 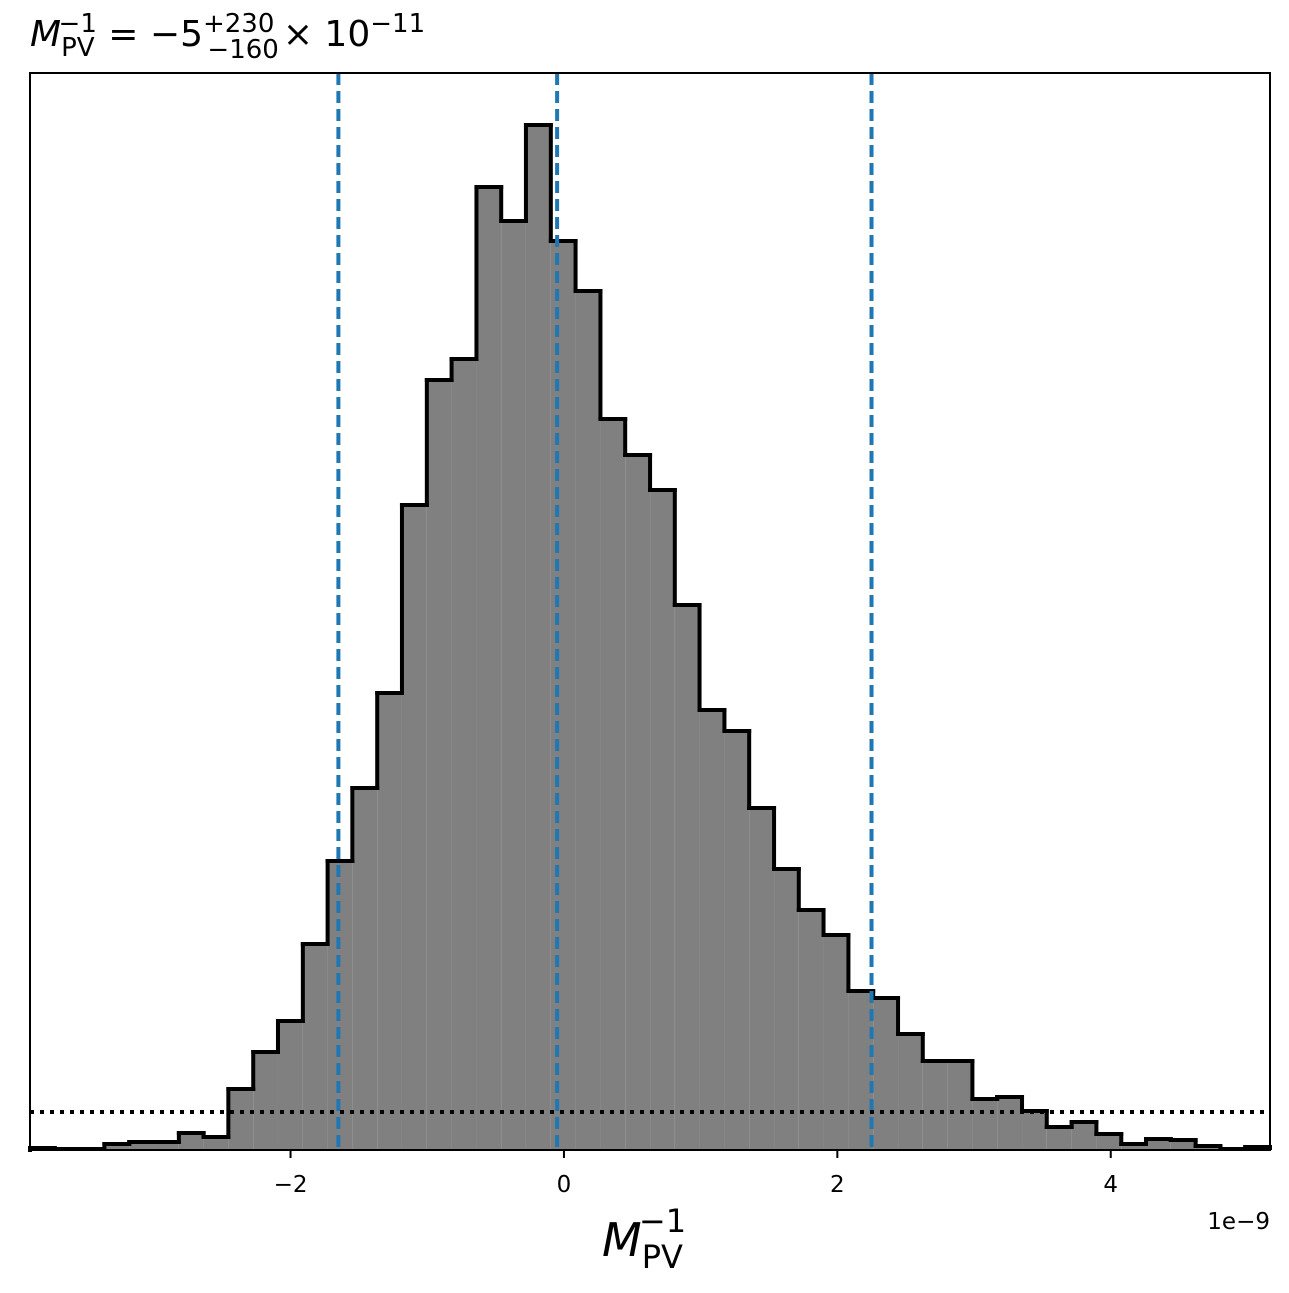 I want to click on title-subscript: PV, so click(x=78, y=48).